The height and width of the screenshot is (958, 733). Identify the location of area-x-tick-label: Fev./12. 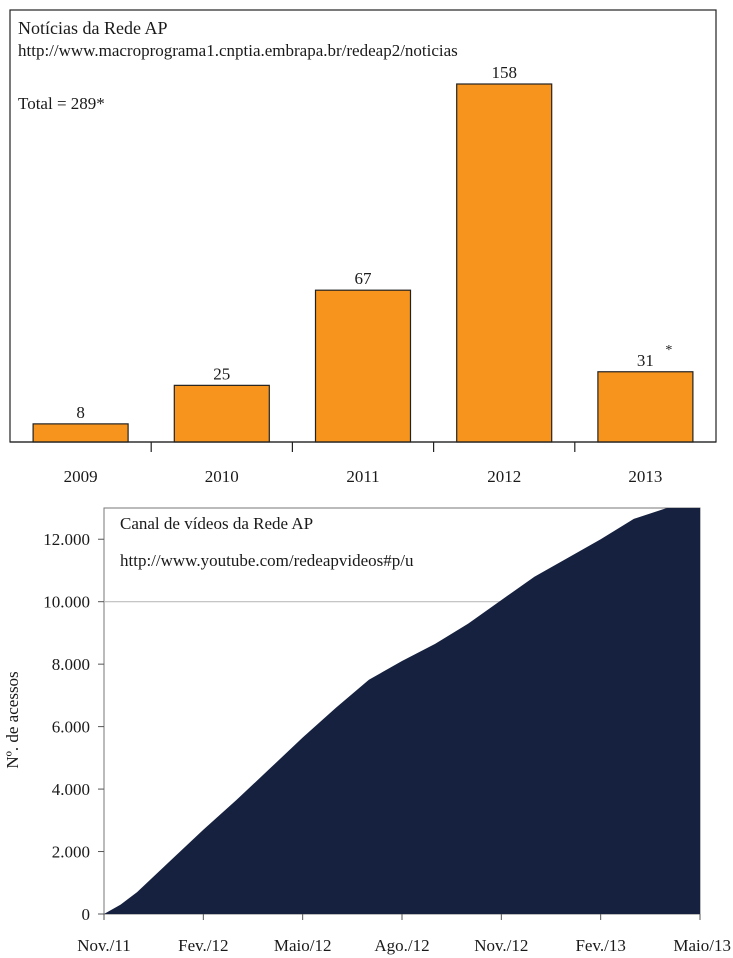
(203, 945).